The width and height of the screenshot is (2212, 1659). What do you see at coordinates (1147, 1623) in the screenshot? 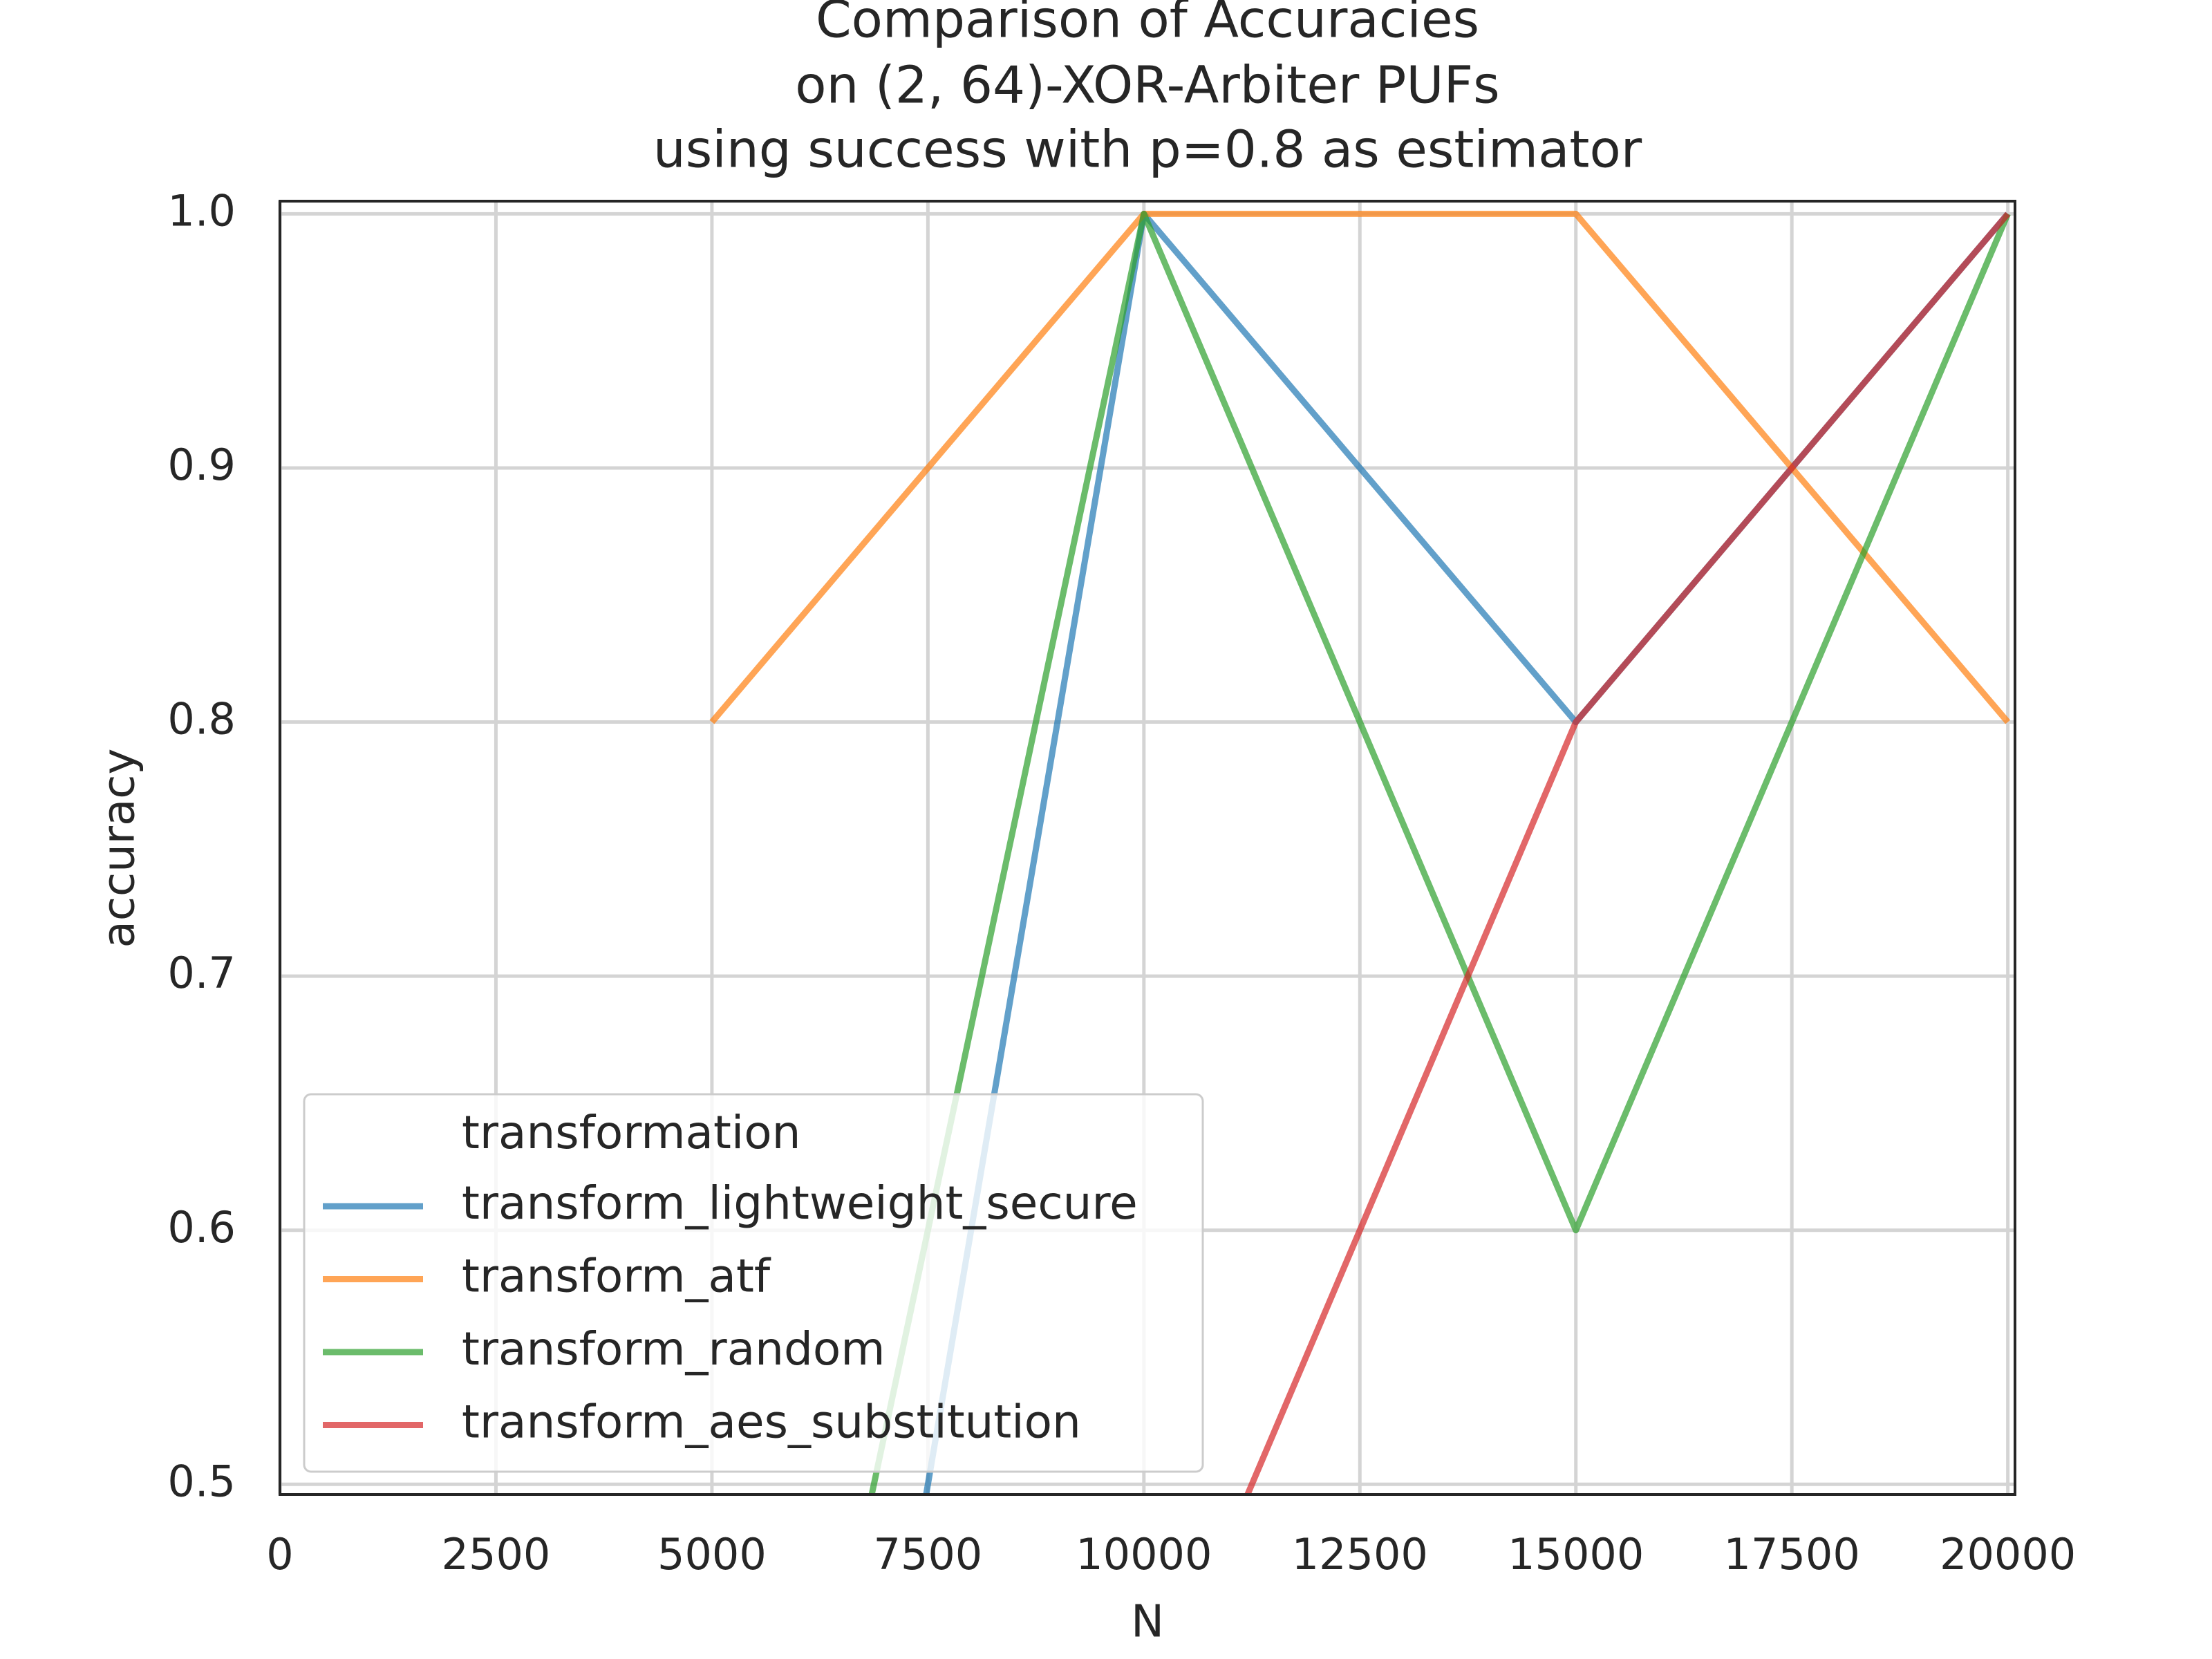
I see `x-axis-label: N` at bounding box center [1147, 1623].